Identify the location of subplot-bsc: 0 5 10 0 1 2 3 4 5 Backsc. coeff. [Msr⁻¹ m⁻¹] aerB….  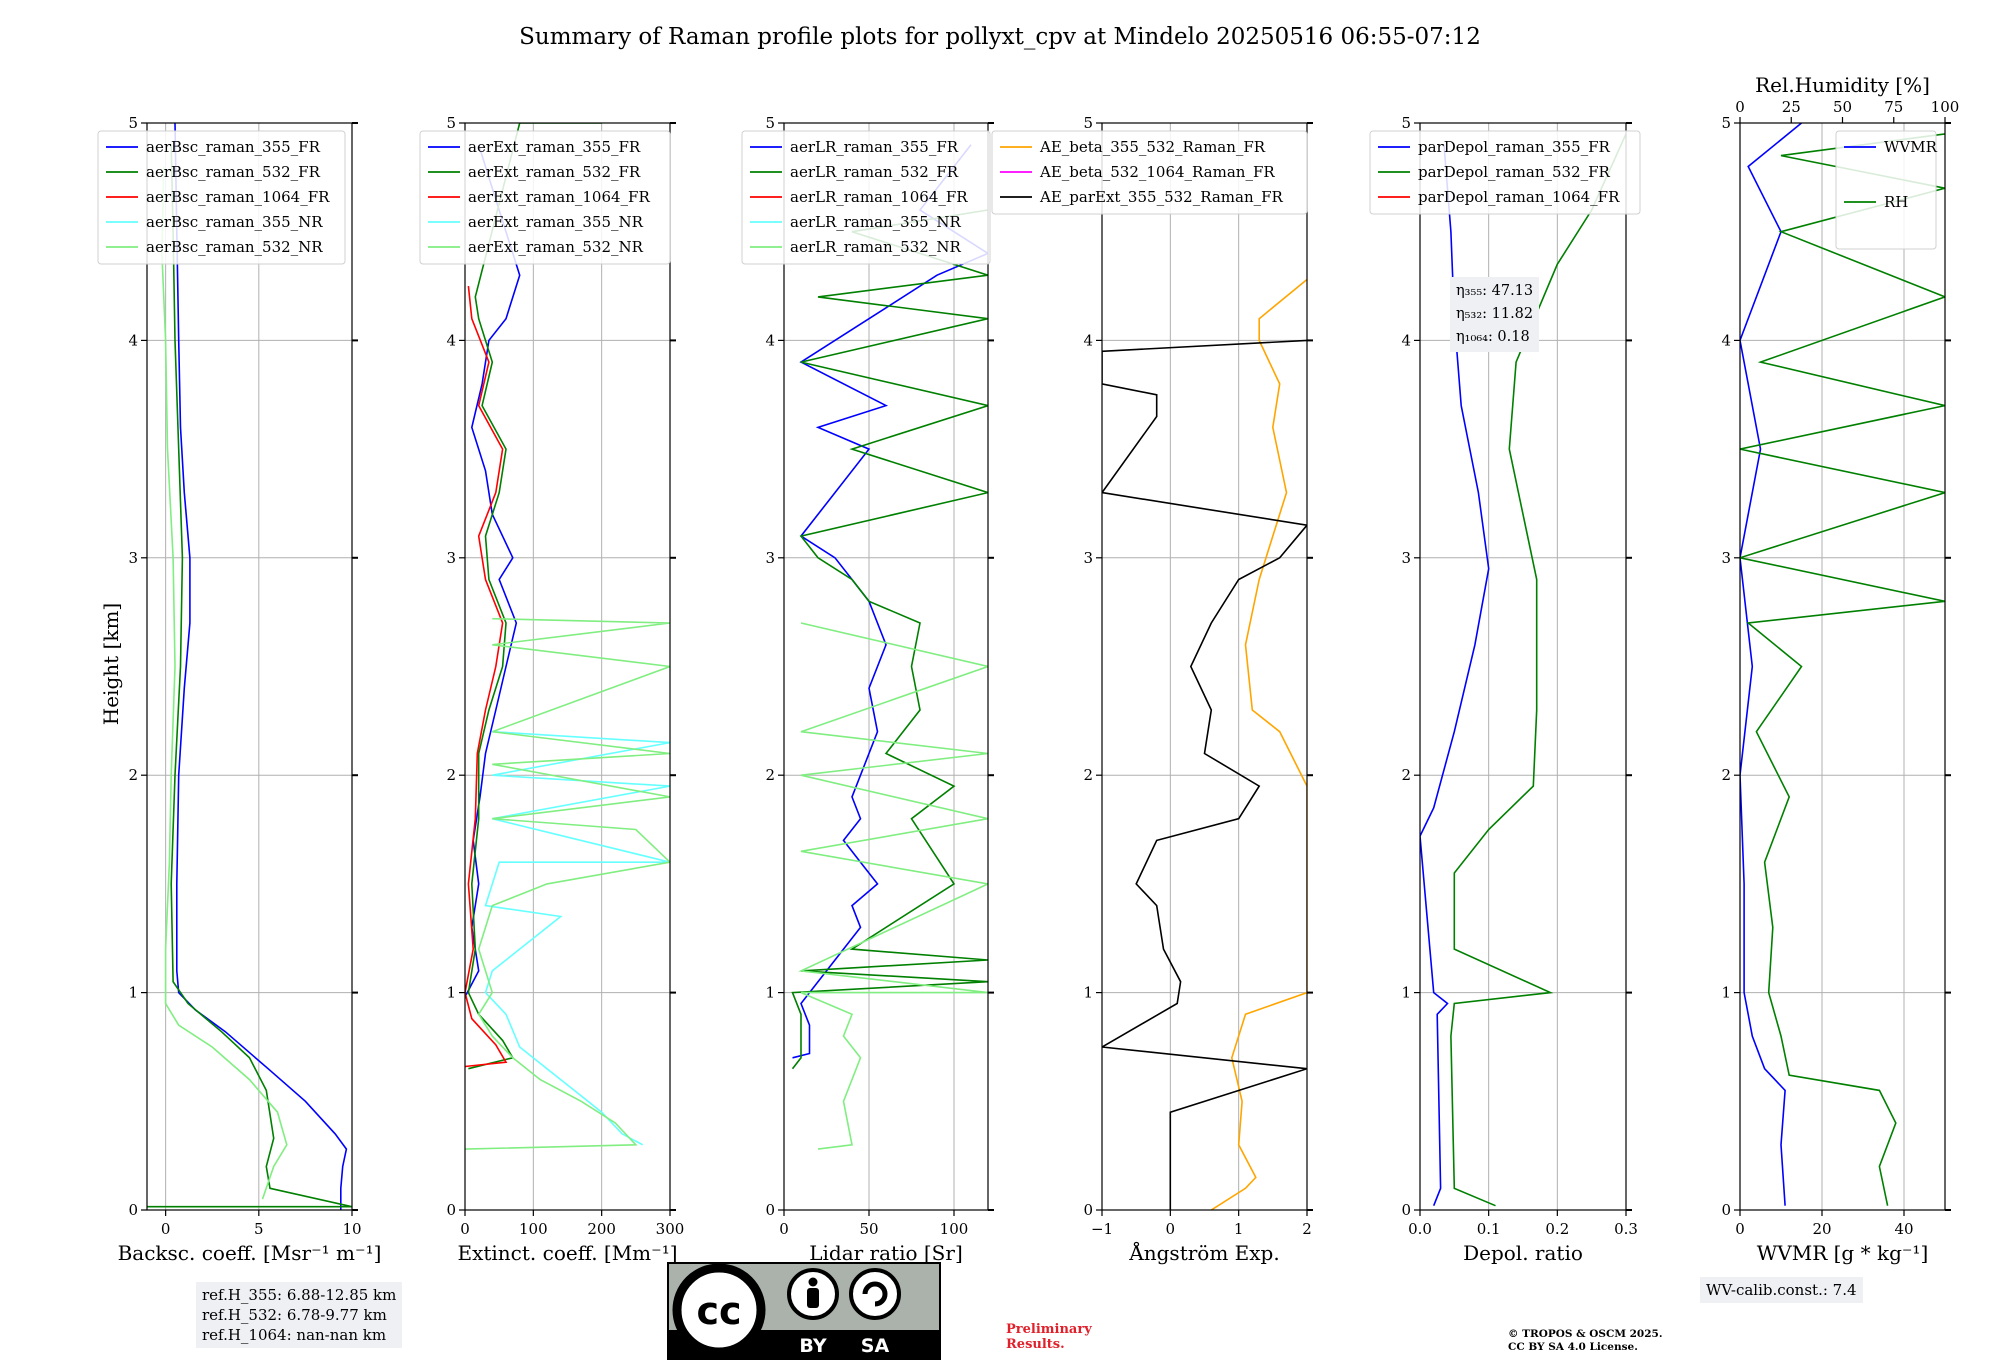
(239, 689).